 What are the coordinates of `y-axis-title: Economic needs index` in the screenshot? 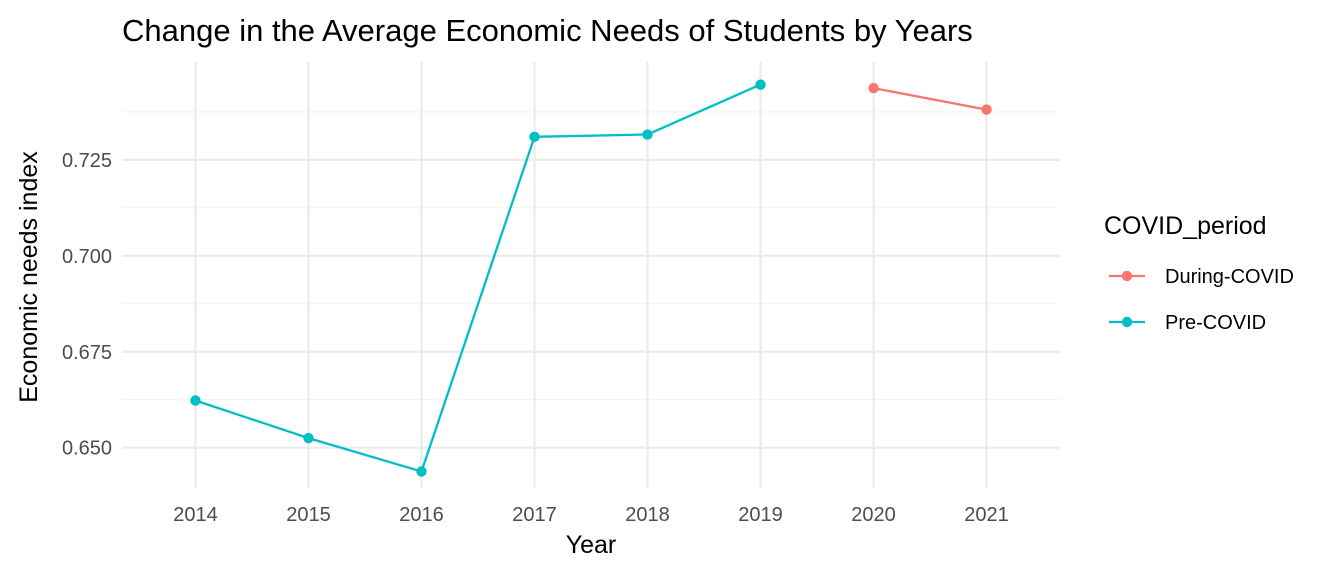 It's located at (29, 277).